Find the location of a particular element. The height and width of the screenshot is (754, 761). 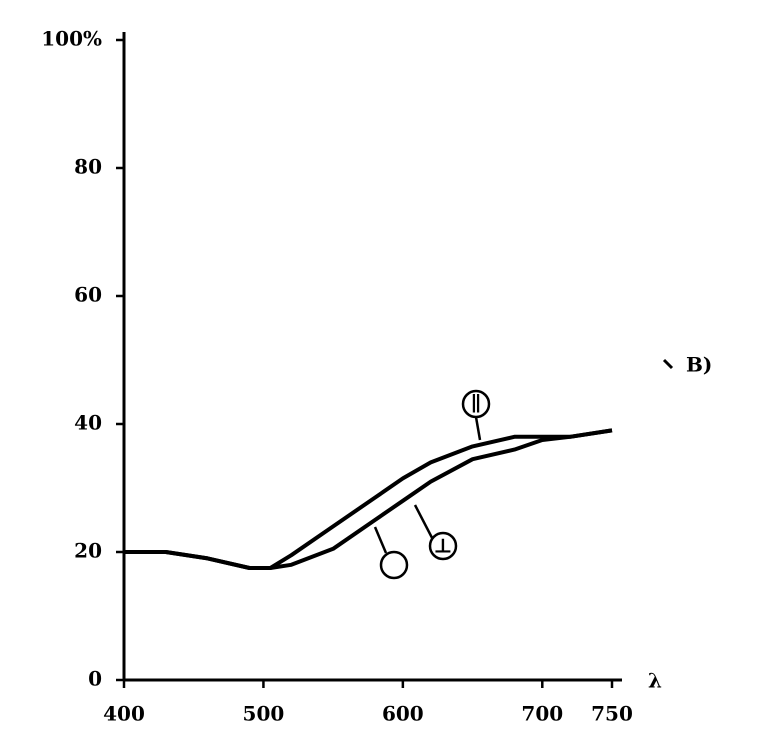

x-tick-label: 500 is located at coordinates (264, 714).